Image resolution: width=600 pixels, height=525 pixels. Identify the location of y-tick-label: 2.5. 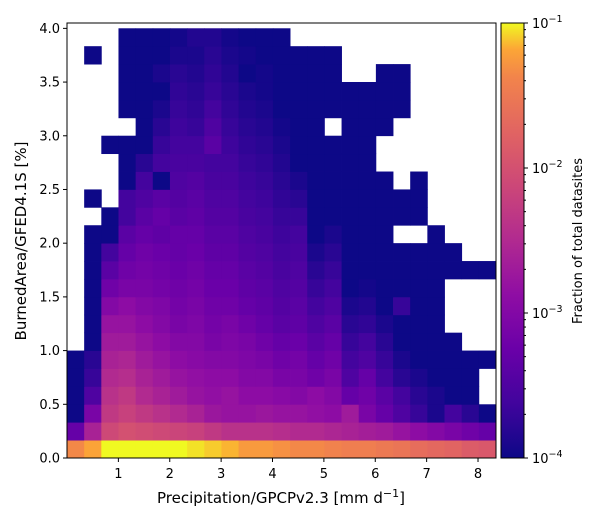
(49, 190).